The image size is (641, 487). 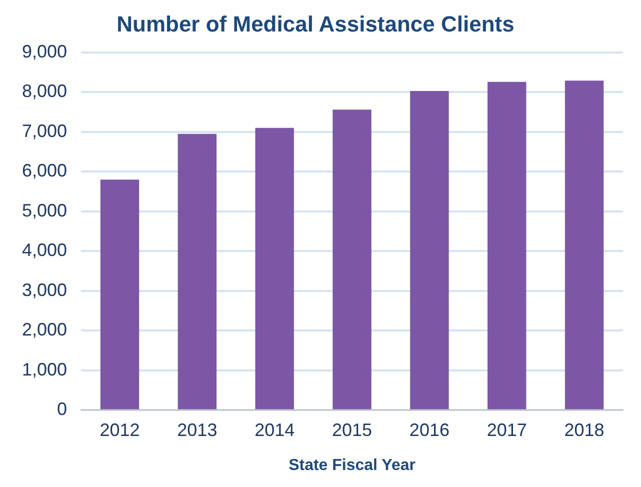 I want to click on x-tick-label: 2013, so click(x=197, y=430).